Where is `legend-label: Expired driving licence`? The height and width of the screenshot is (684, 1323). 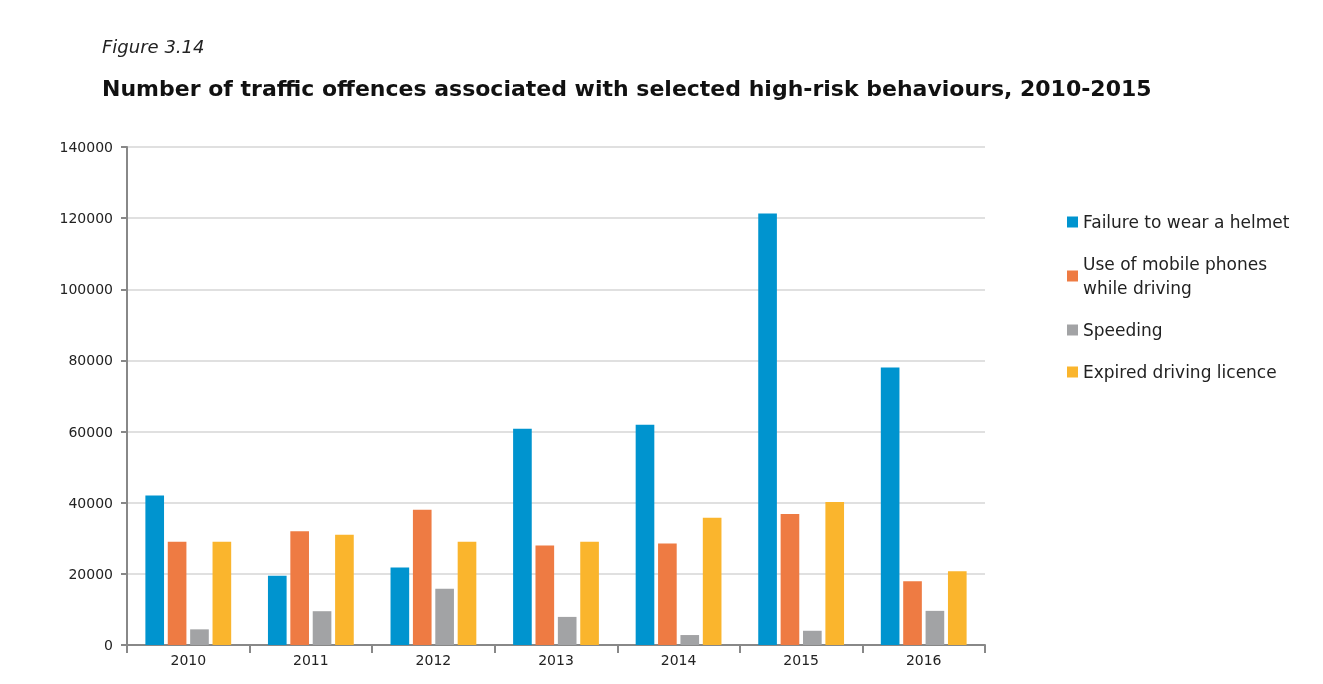 legend-label: Expired driving licence is located at coordinates (1180, 372).